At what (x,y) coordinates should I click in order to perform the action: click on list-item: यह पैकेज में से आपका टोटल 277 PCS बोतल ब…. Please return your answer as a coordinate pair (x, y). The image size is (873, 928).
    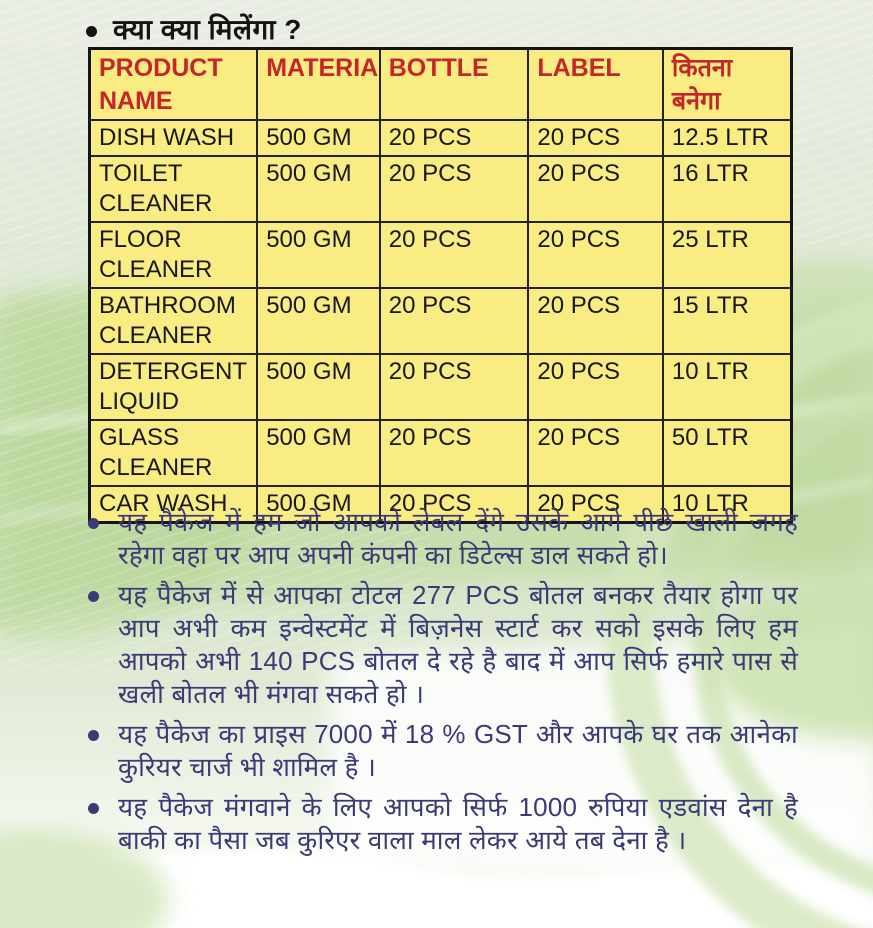
    Looking at the image, I should click on (442, 645).